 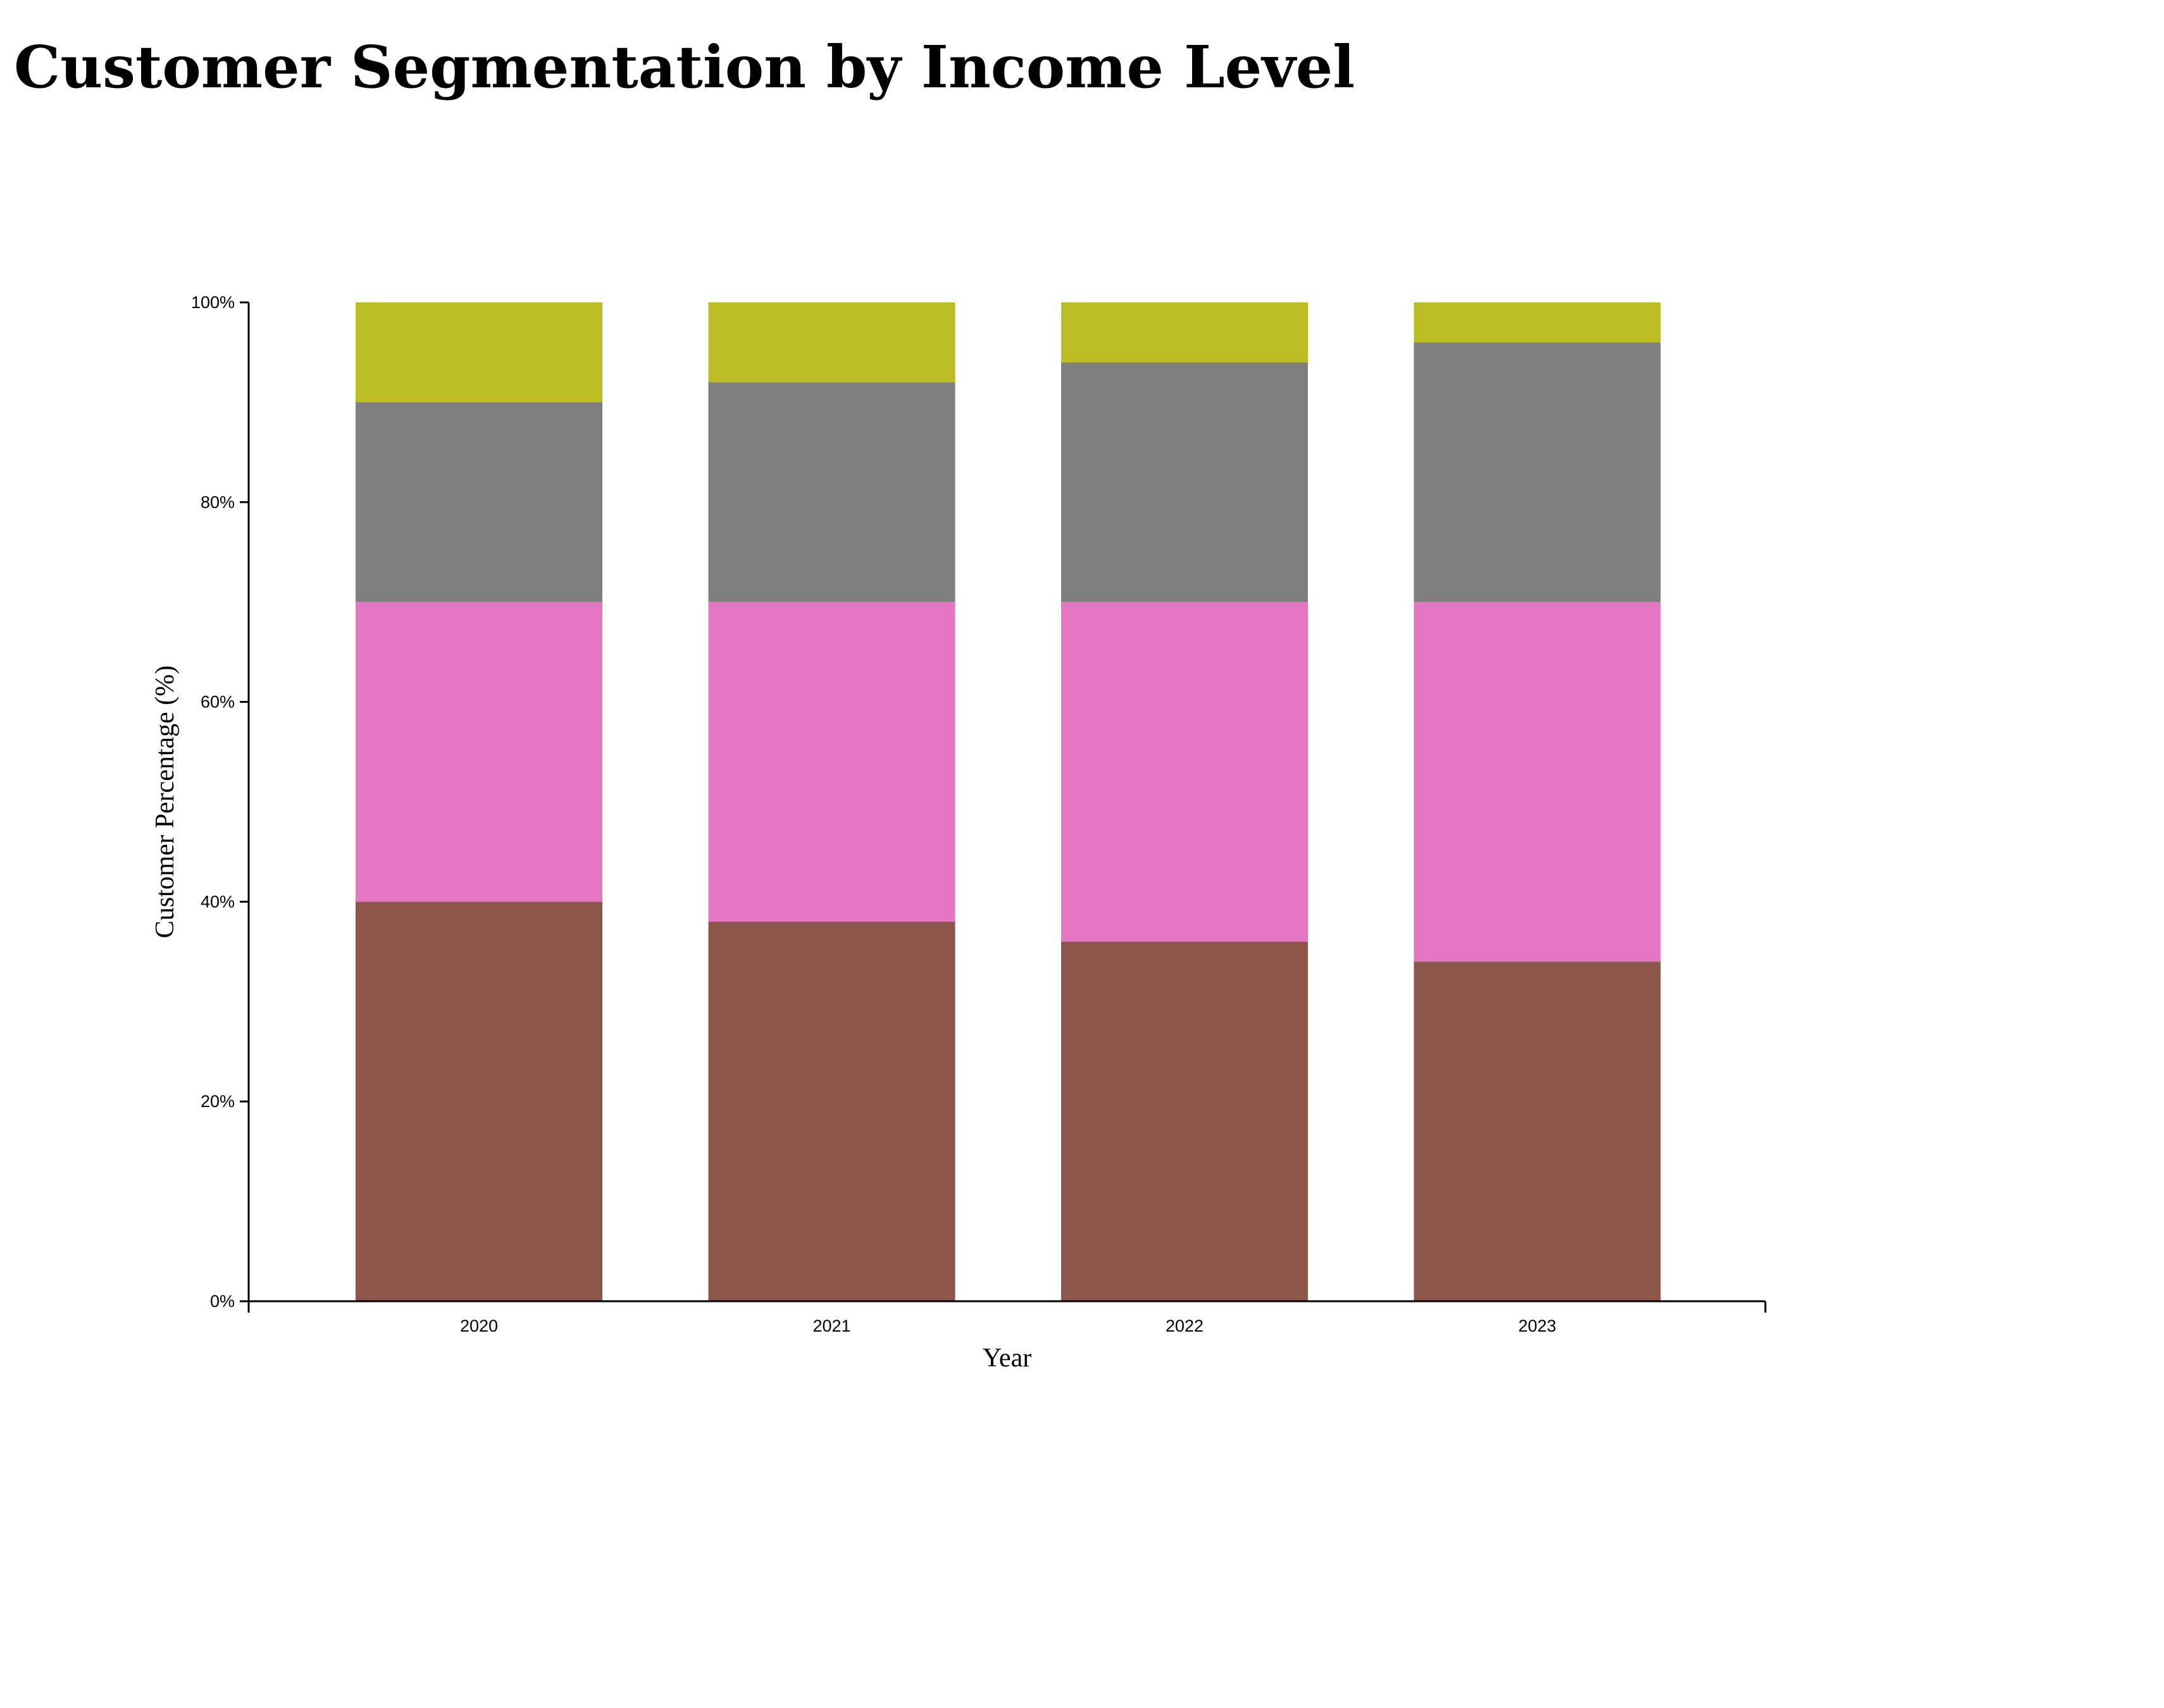 What do you see at coordinates (1185, 332) in the screenshot?
I see `bar-segment-2022-s4` at bounding box center [1185, 332].